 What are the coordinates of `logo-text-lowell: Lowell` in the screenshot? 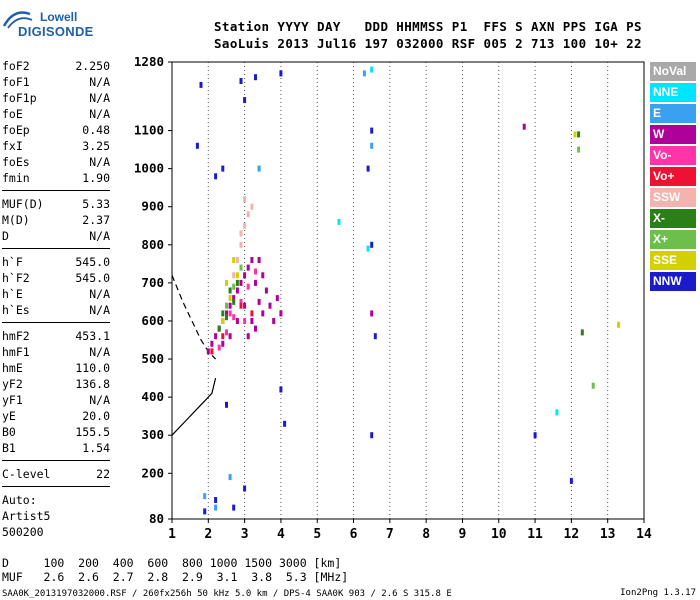 It's located at (59, 17).